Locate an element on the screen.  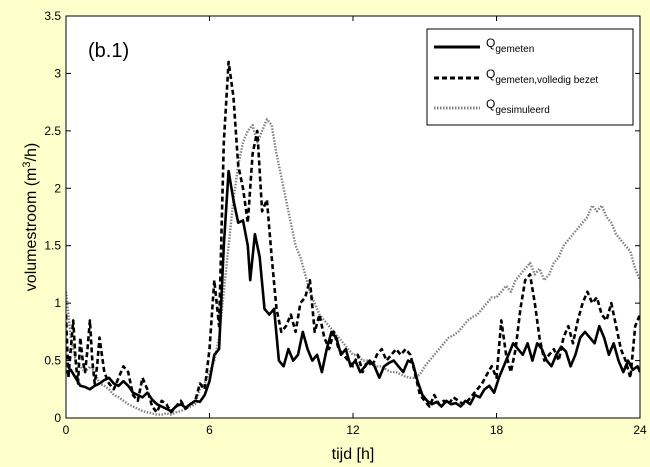
y-tick-label: 0 is located at coordinates (57, 418).